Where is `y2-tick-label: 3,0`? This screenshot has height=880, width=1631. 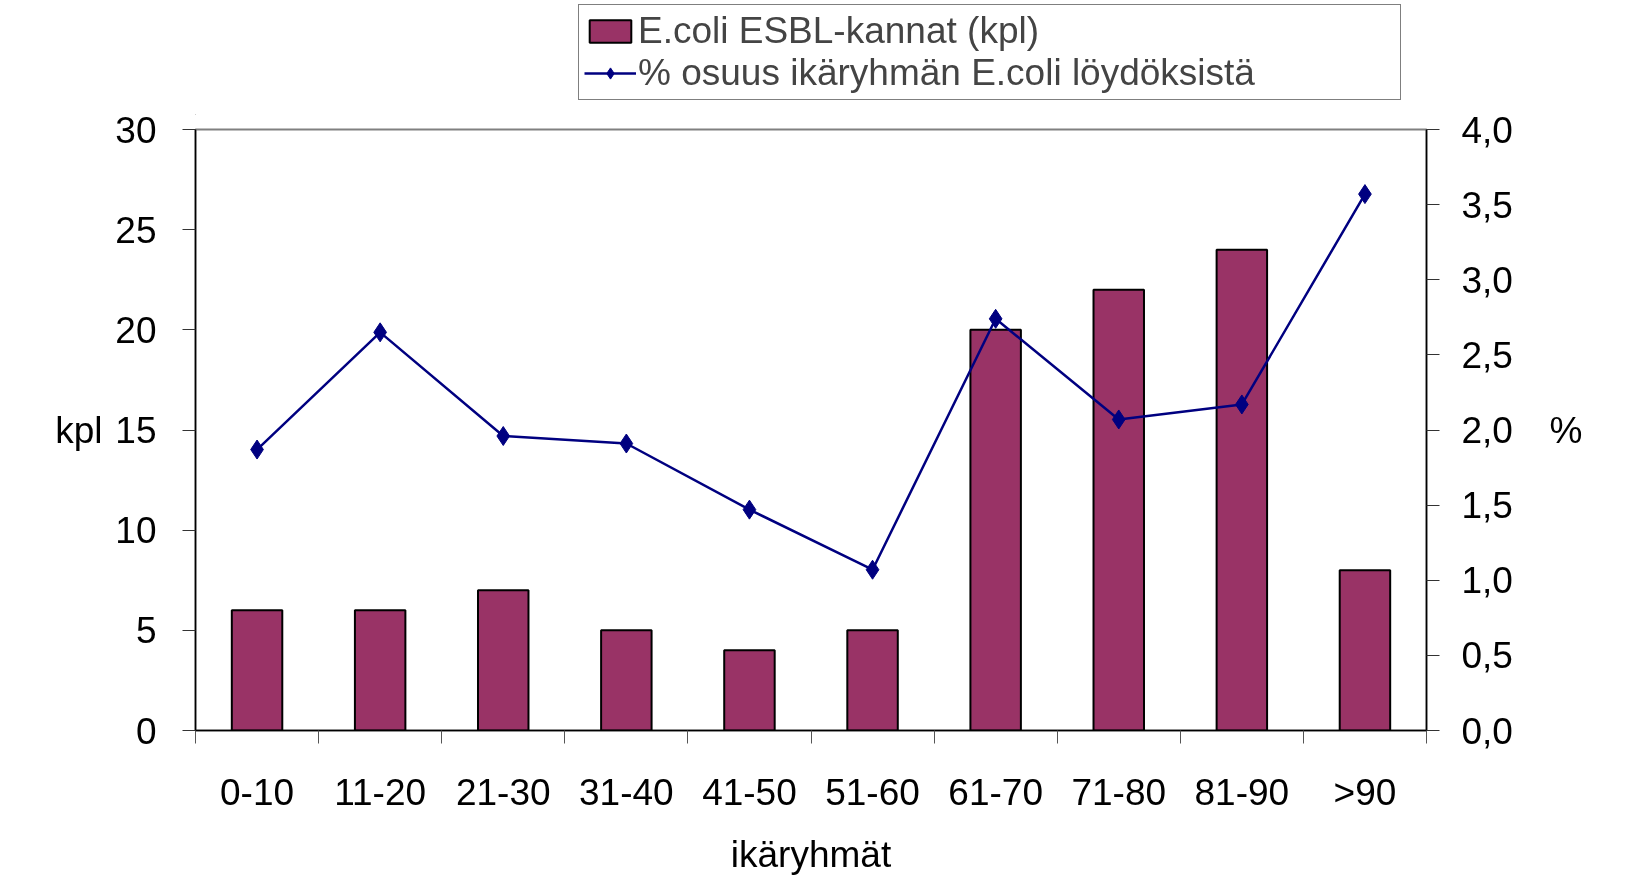
y2-tick-label: 3,0 is located at coordinates (1487, 280).